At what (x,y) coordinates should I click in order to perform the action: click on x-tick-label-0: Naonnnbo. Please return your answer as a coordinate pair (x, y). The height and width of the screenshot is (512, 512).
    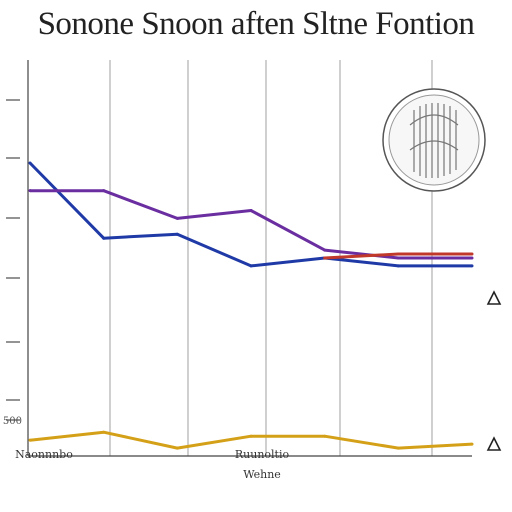
    Looking at the image, I should click on (44, 454).